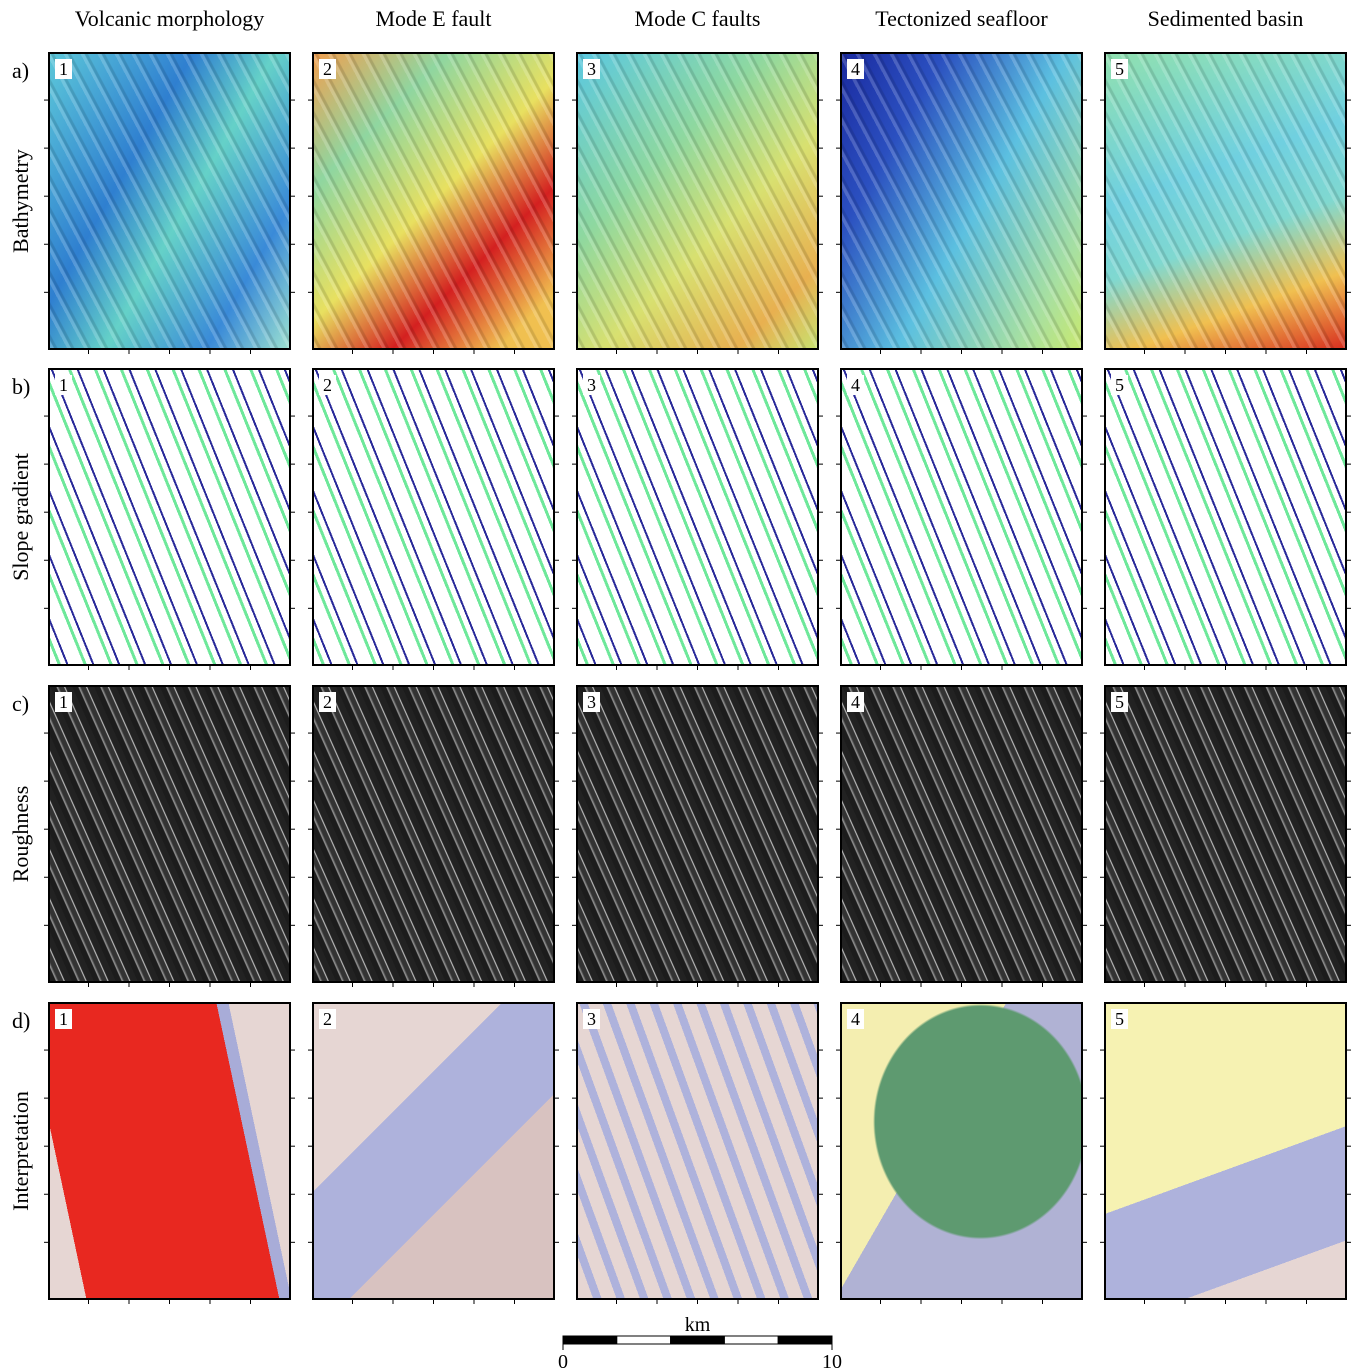  I want to click on row-letter: a), so click(21, 70).